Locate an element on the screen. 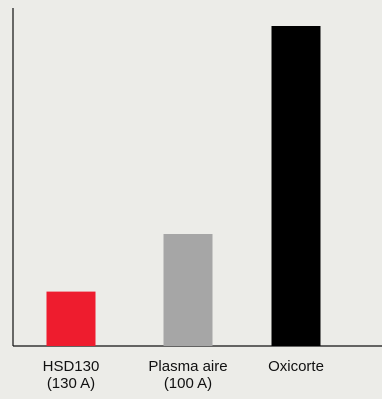  category-label-line1: HSD130 is located at coordinates (71, 366).